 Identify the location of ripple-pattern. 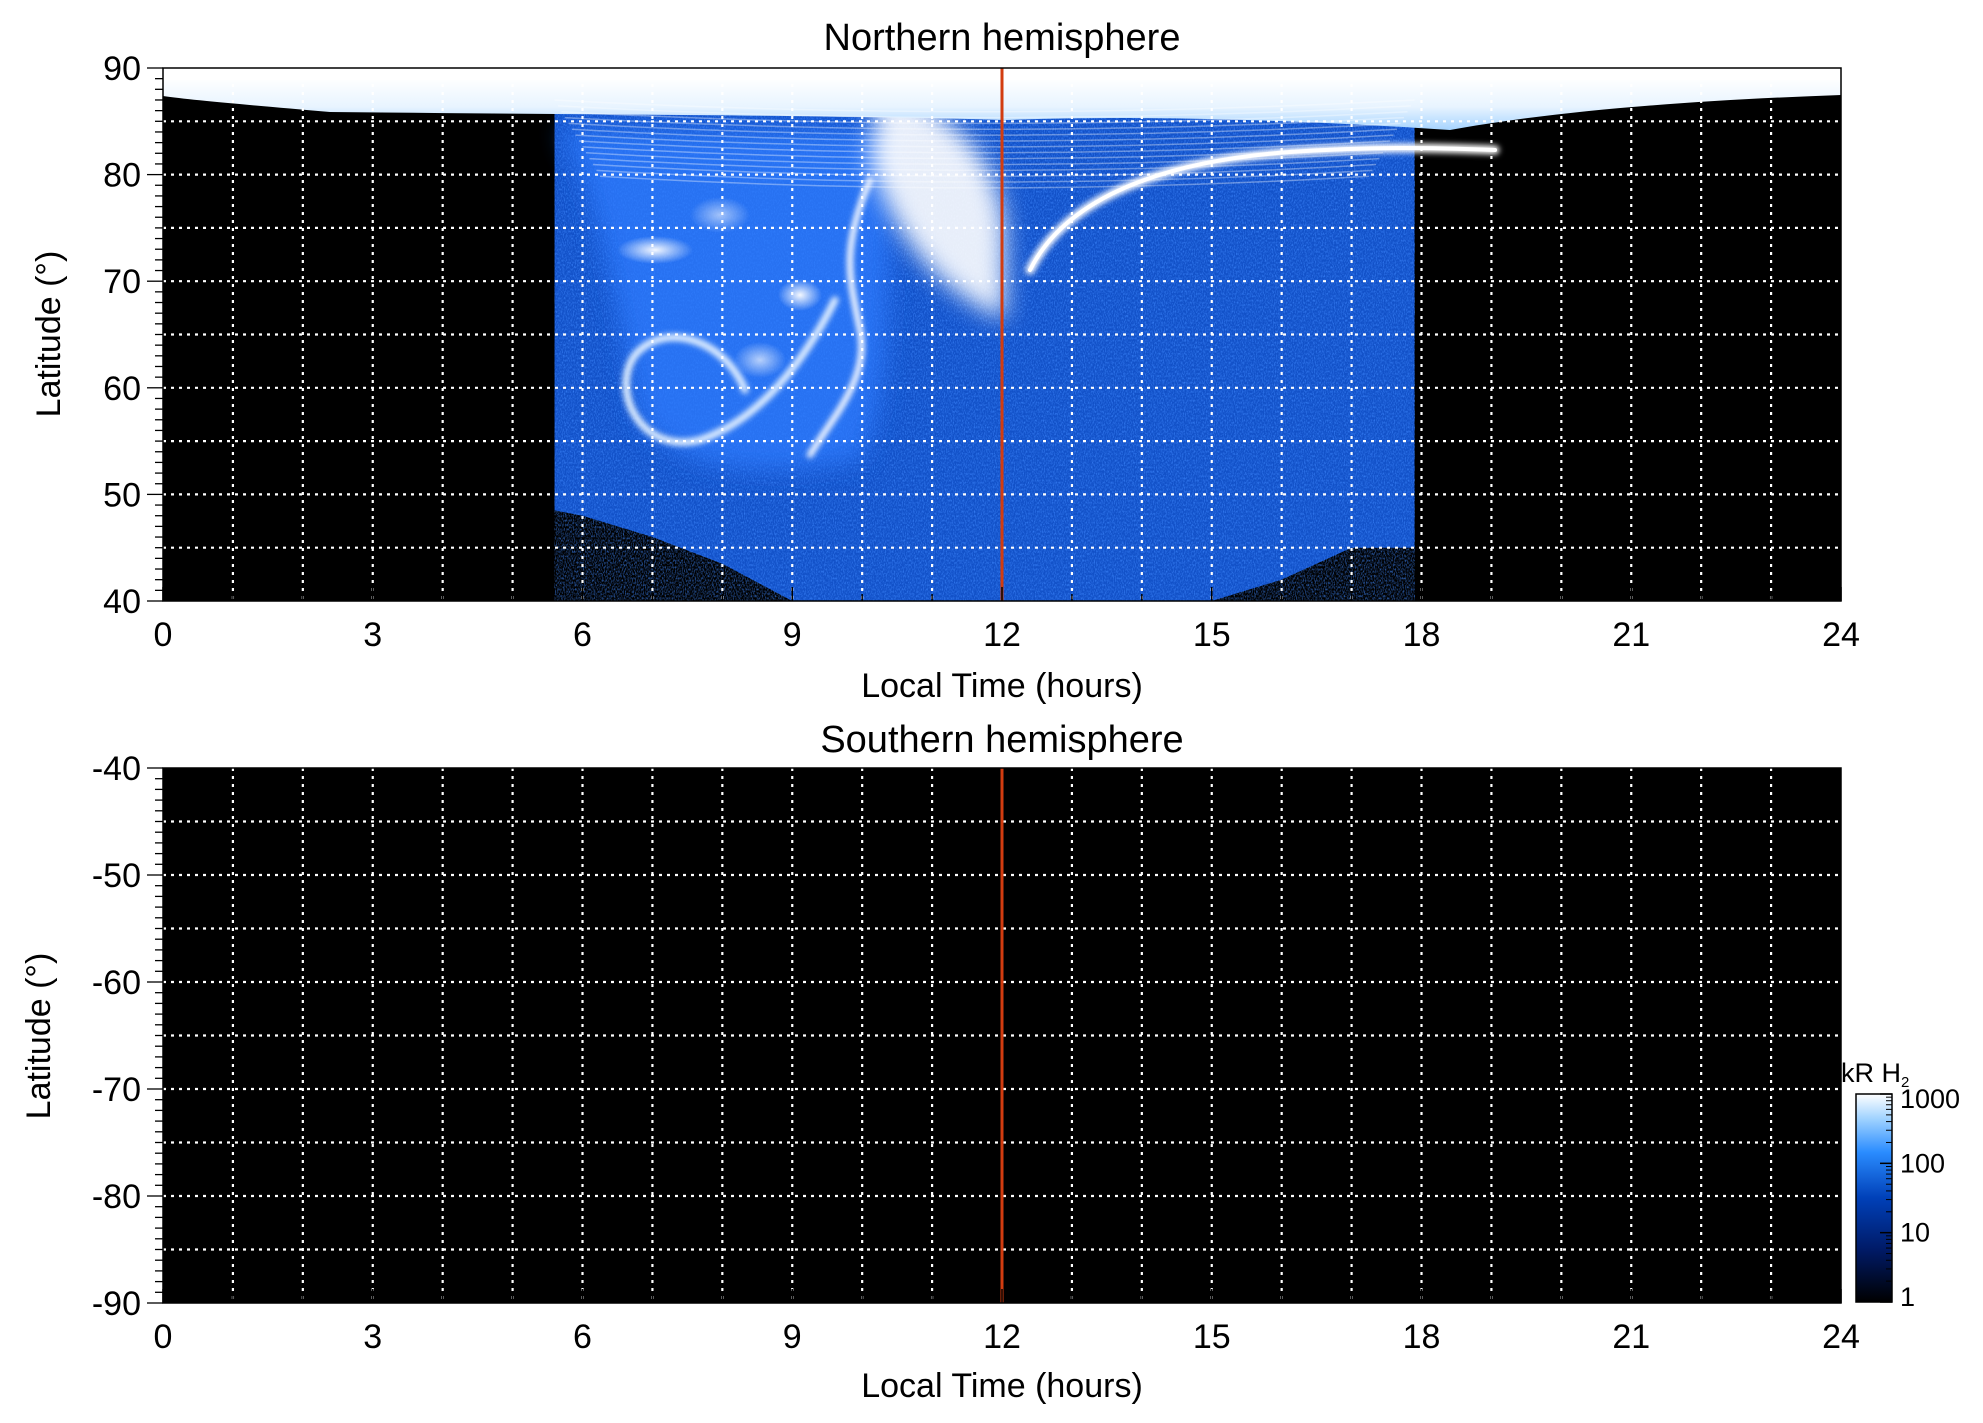
(984, 144).